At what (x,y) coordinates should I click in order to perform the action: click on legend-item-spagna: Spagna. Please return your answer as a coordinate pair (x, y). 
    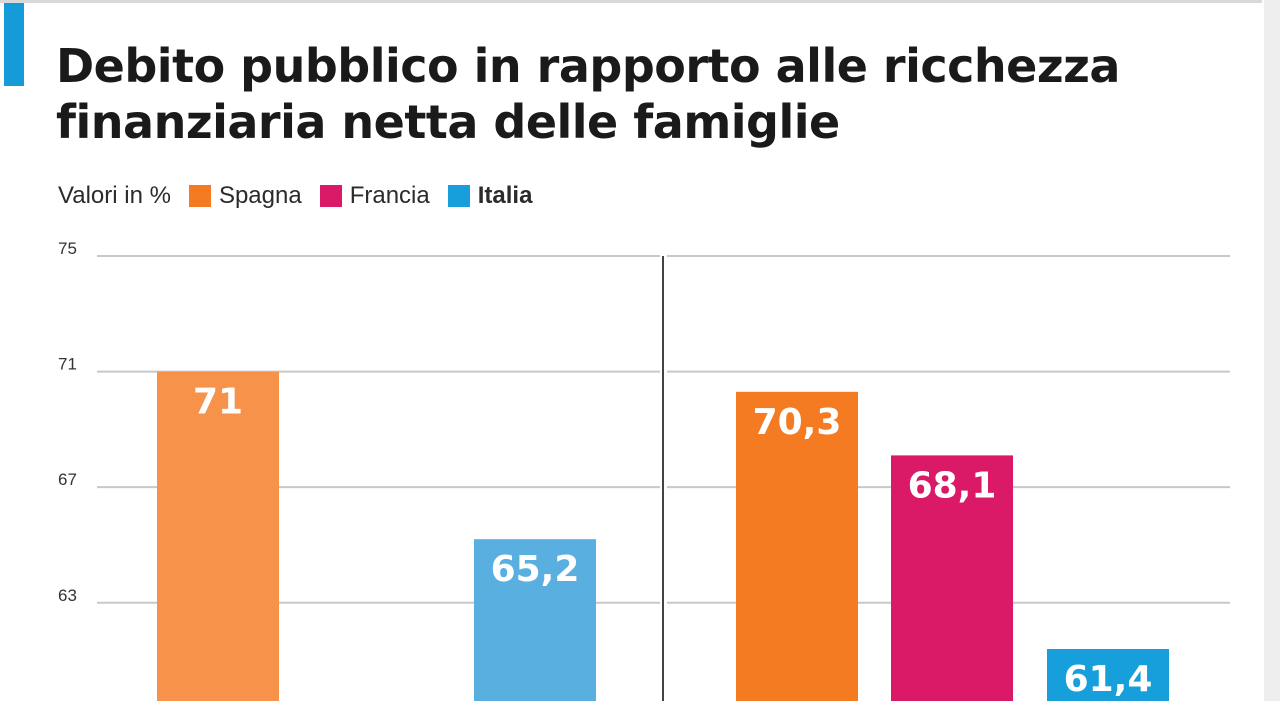
    Looking at the image, I should click on (245, 196).